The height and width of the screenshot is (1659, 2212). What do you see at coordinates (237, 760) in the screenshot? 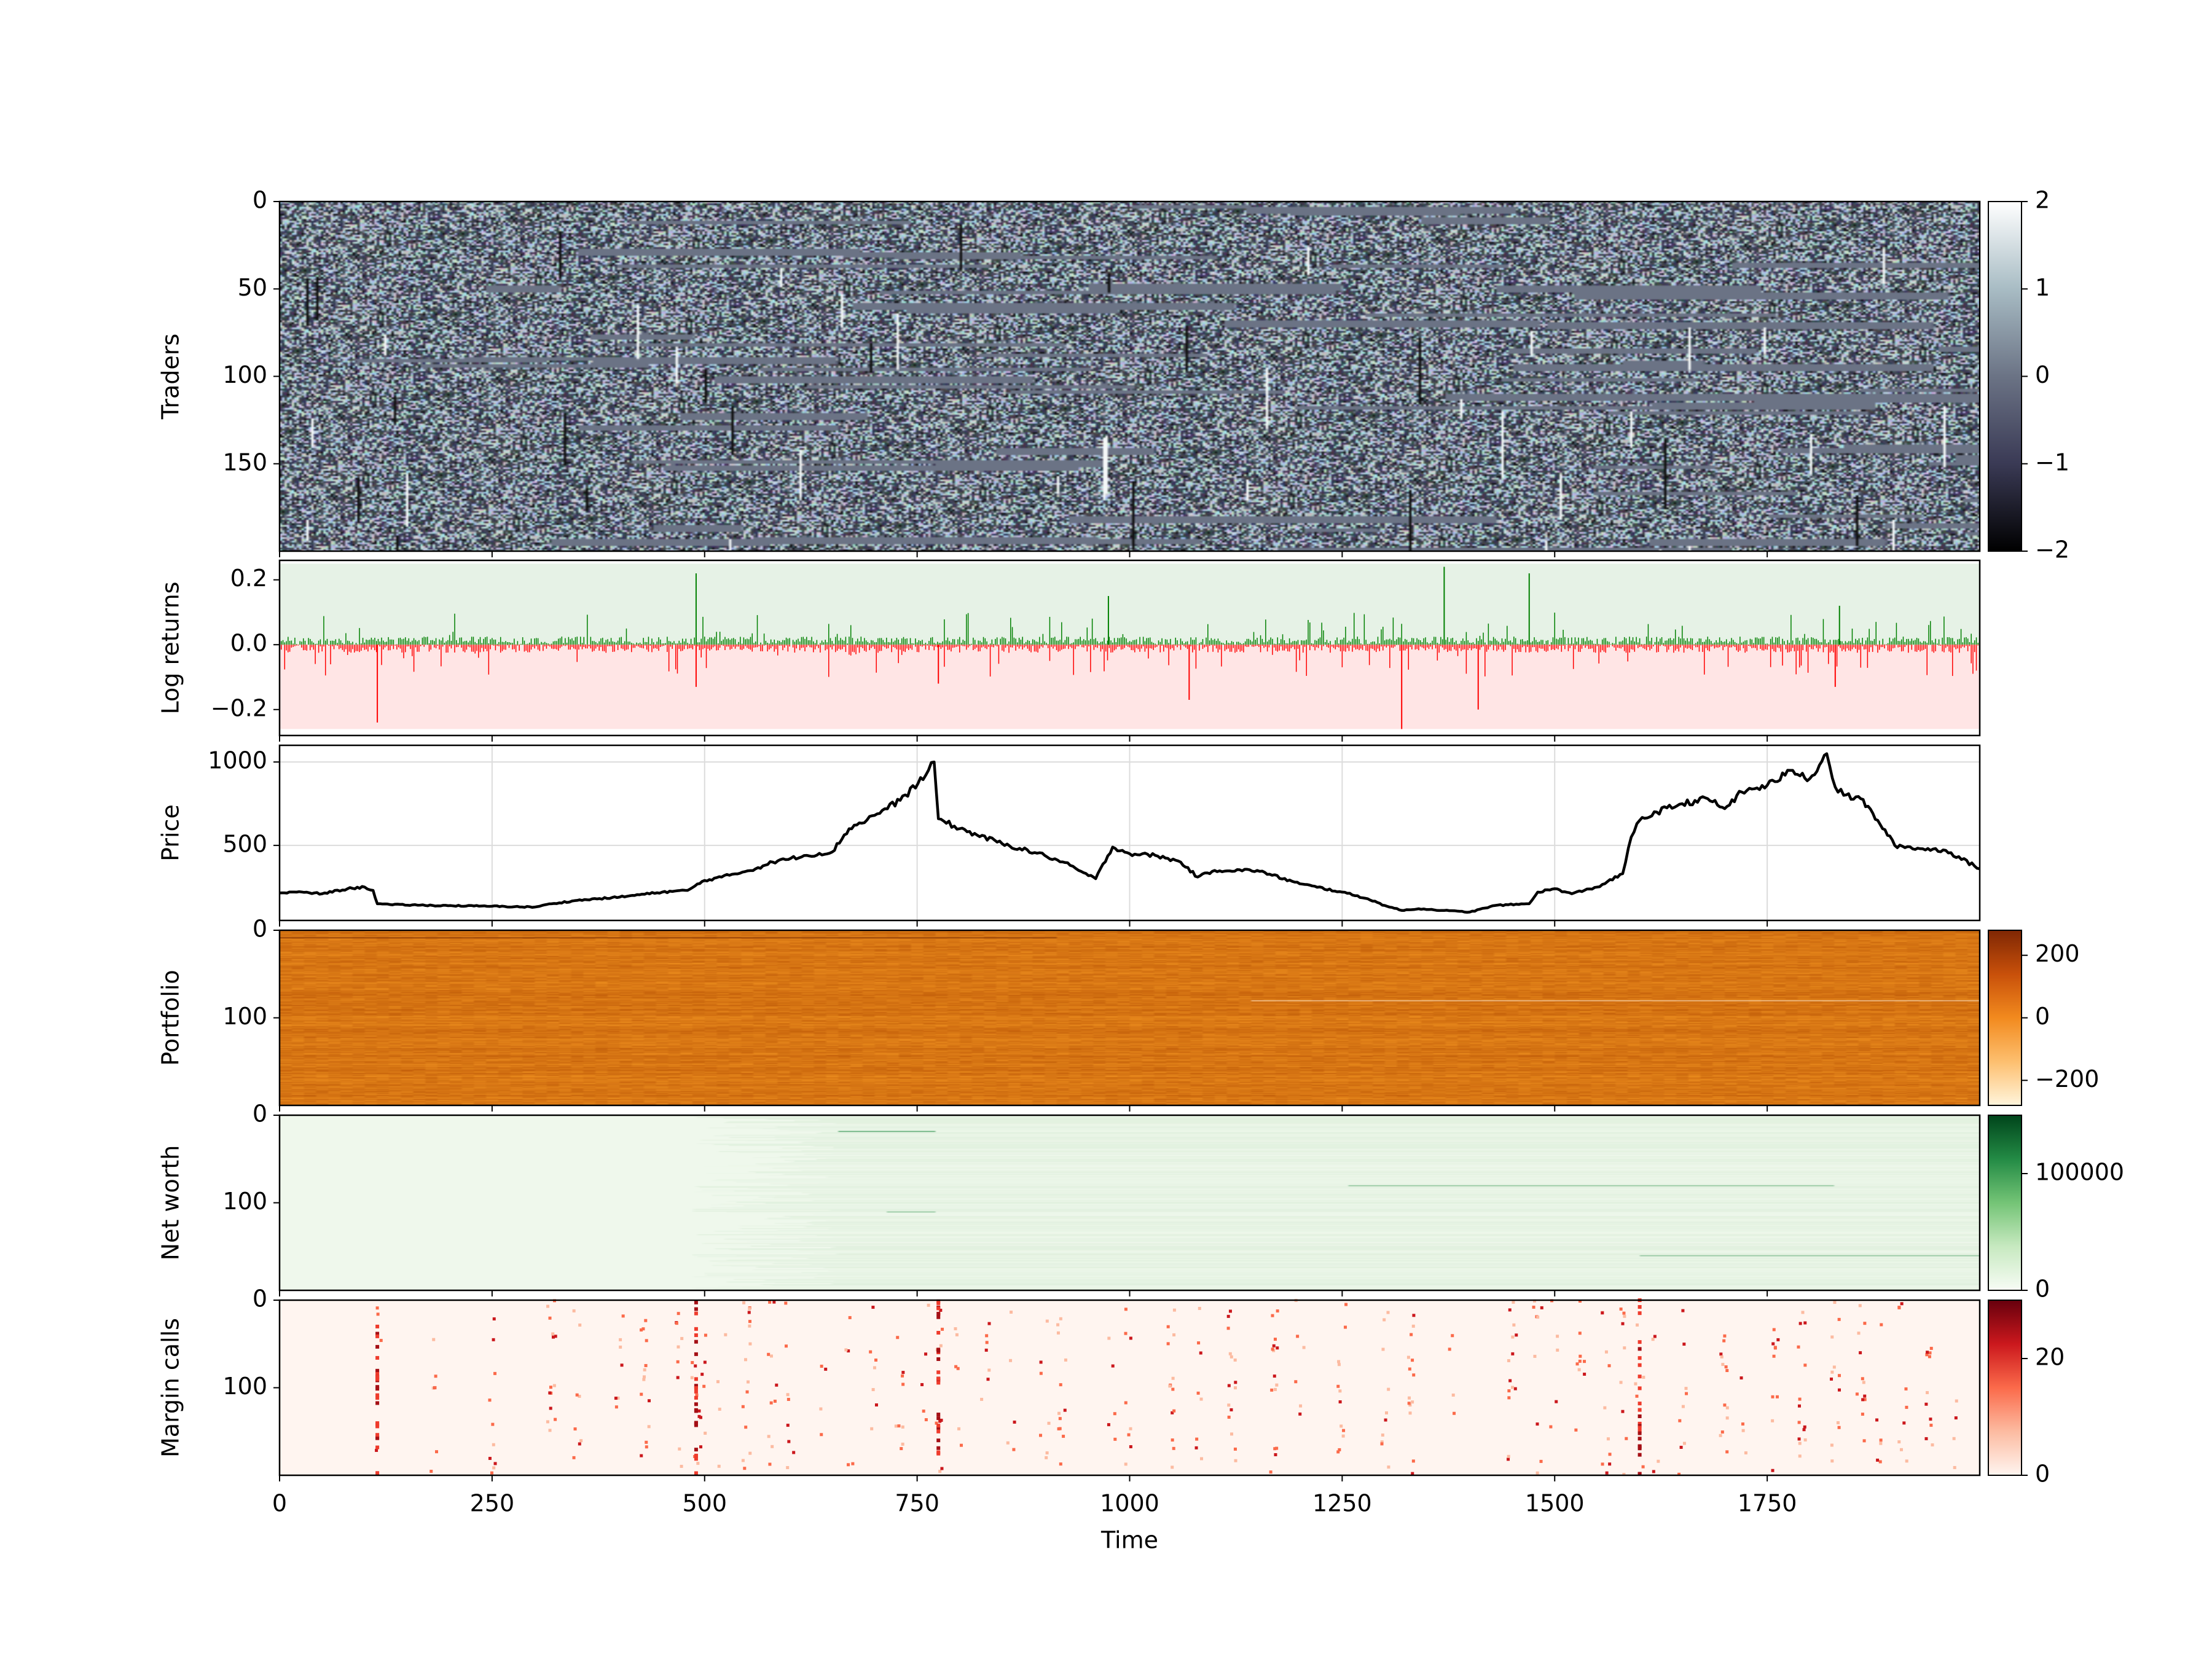
I see `y-tick-label: 1000` at bounding box center [237, 760].